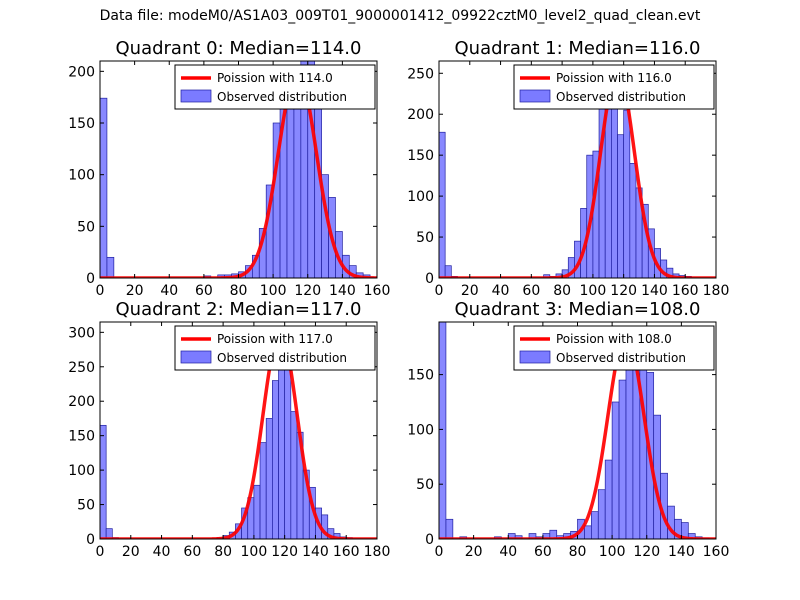  Describe the element at coordinates (81, 333) in the screenshot. I see `y-tick-label: 300` at that location.